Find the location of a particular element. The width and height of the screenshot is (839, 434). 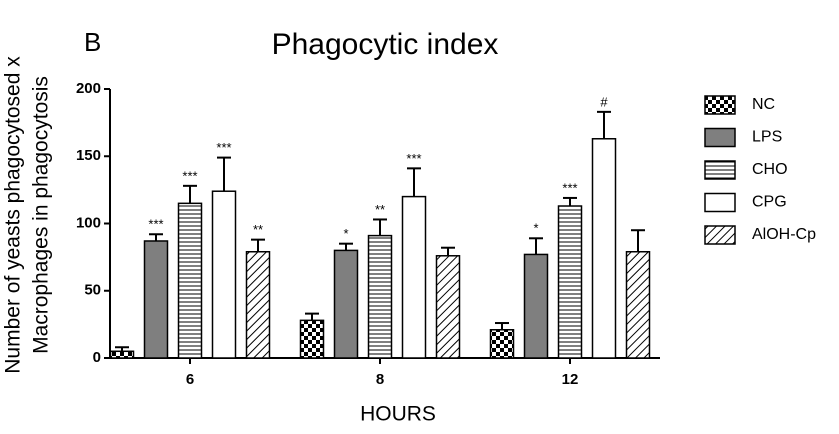

y-tick-label: 150 is located at coordinates (88, 155).